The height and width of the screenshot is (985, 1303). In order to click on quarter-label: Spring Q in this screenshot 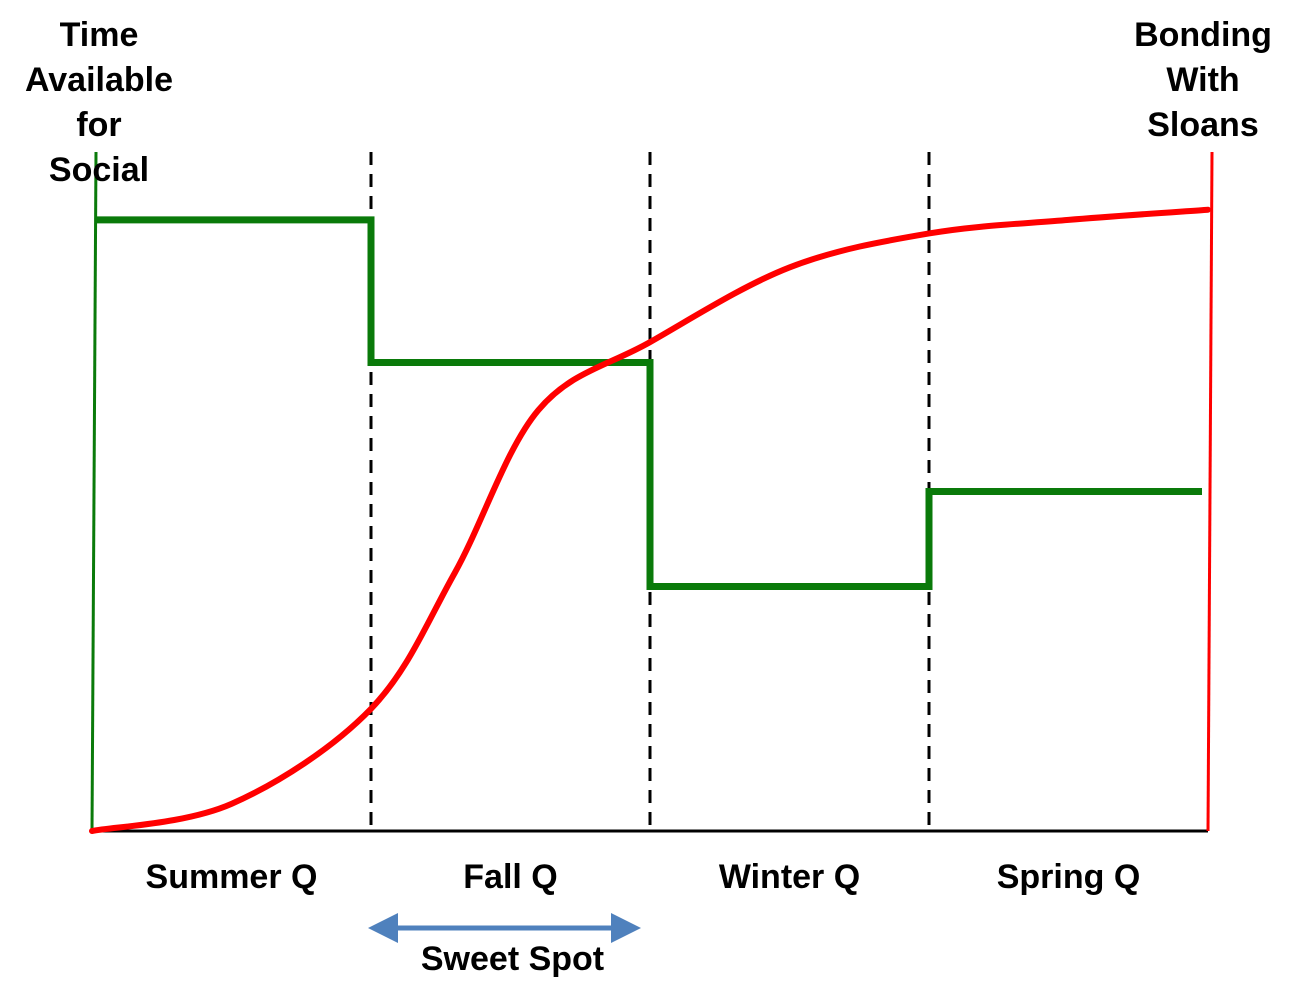, I will do `click(1069, 877)`.